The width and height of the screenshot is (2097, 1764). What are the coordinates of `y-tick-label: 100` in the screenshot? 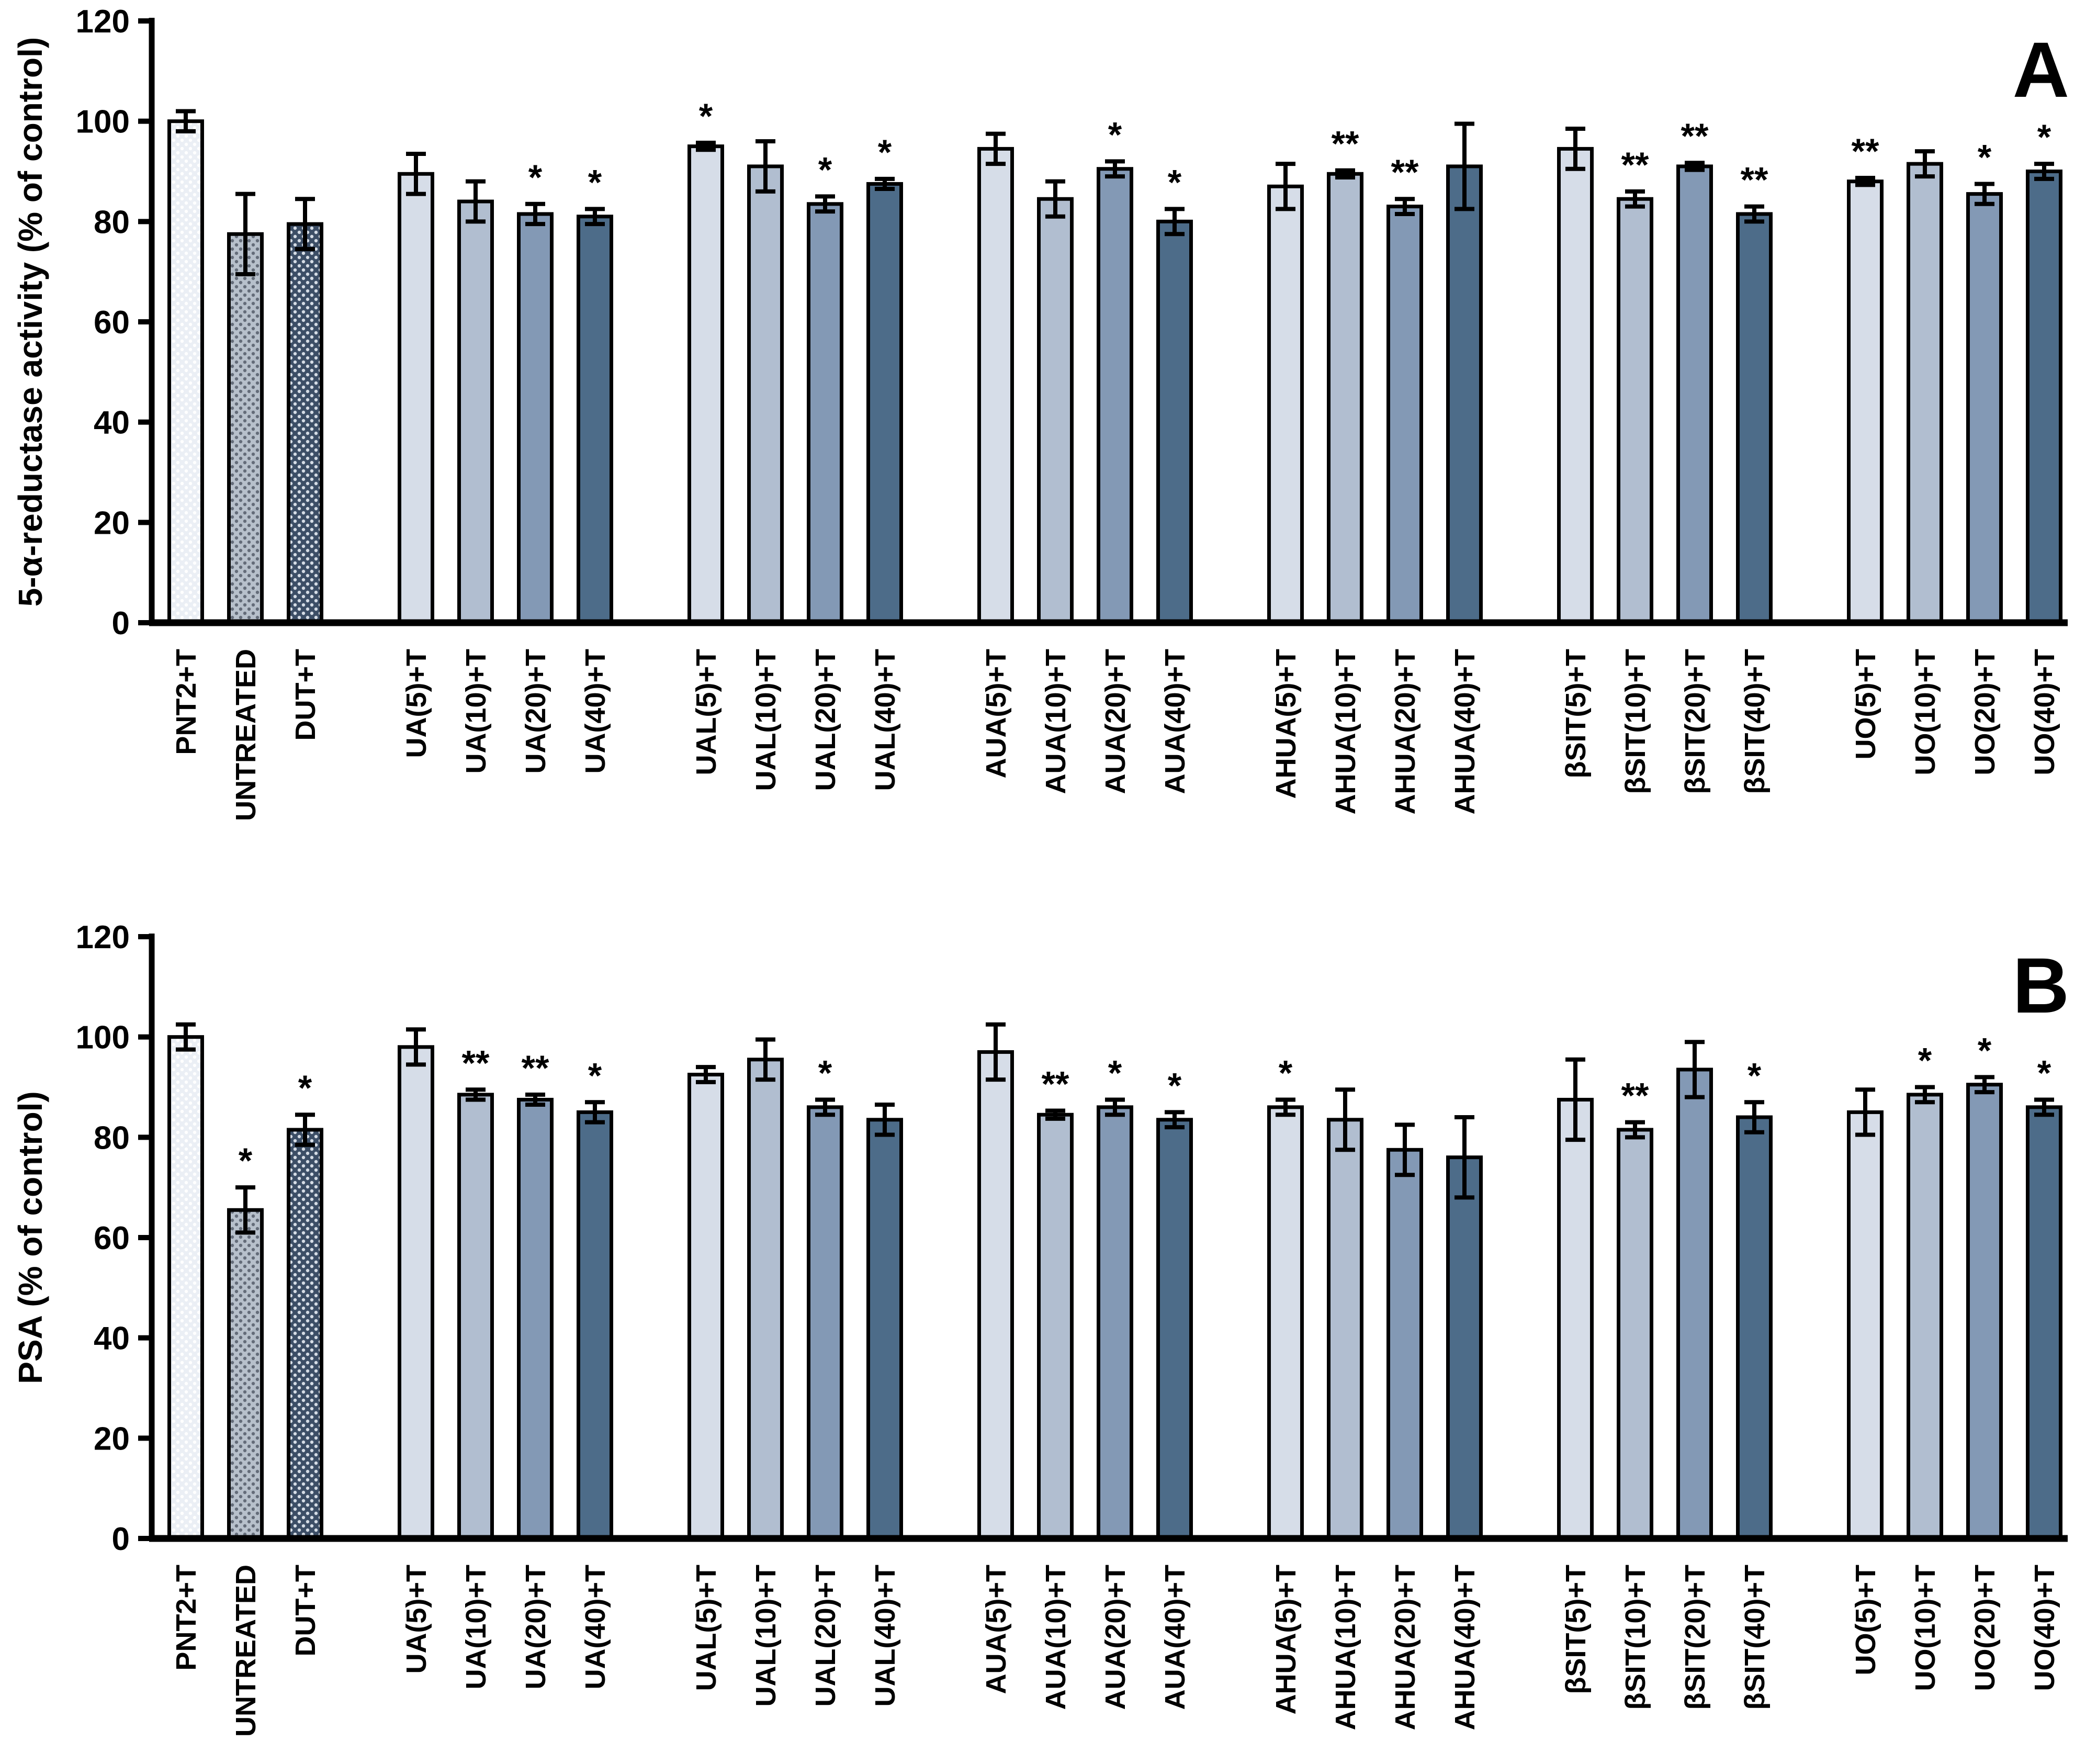 It's located at (103, 1038).